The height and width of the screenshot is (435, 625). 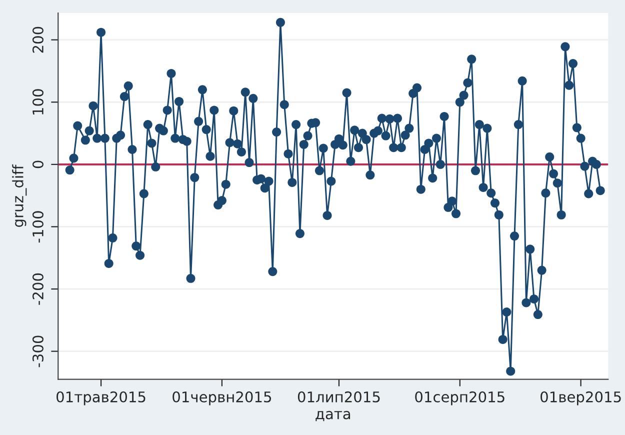 What do you see at coordinates (38, 352) in the screenshot?
I see `y-tick-label: -300` at bounding box center [38, 352].